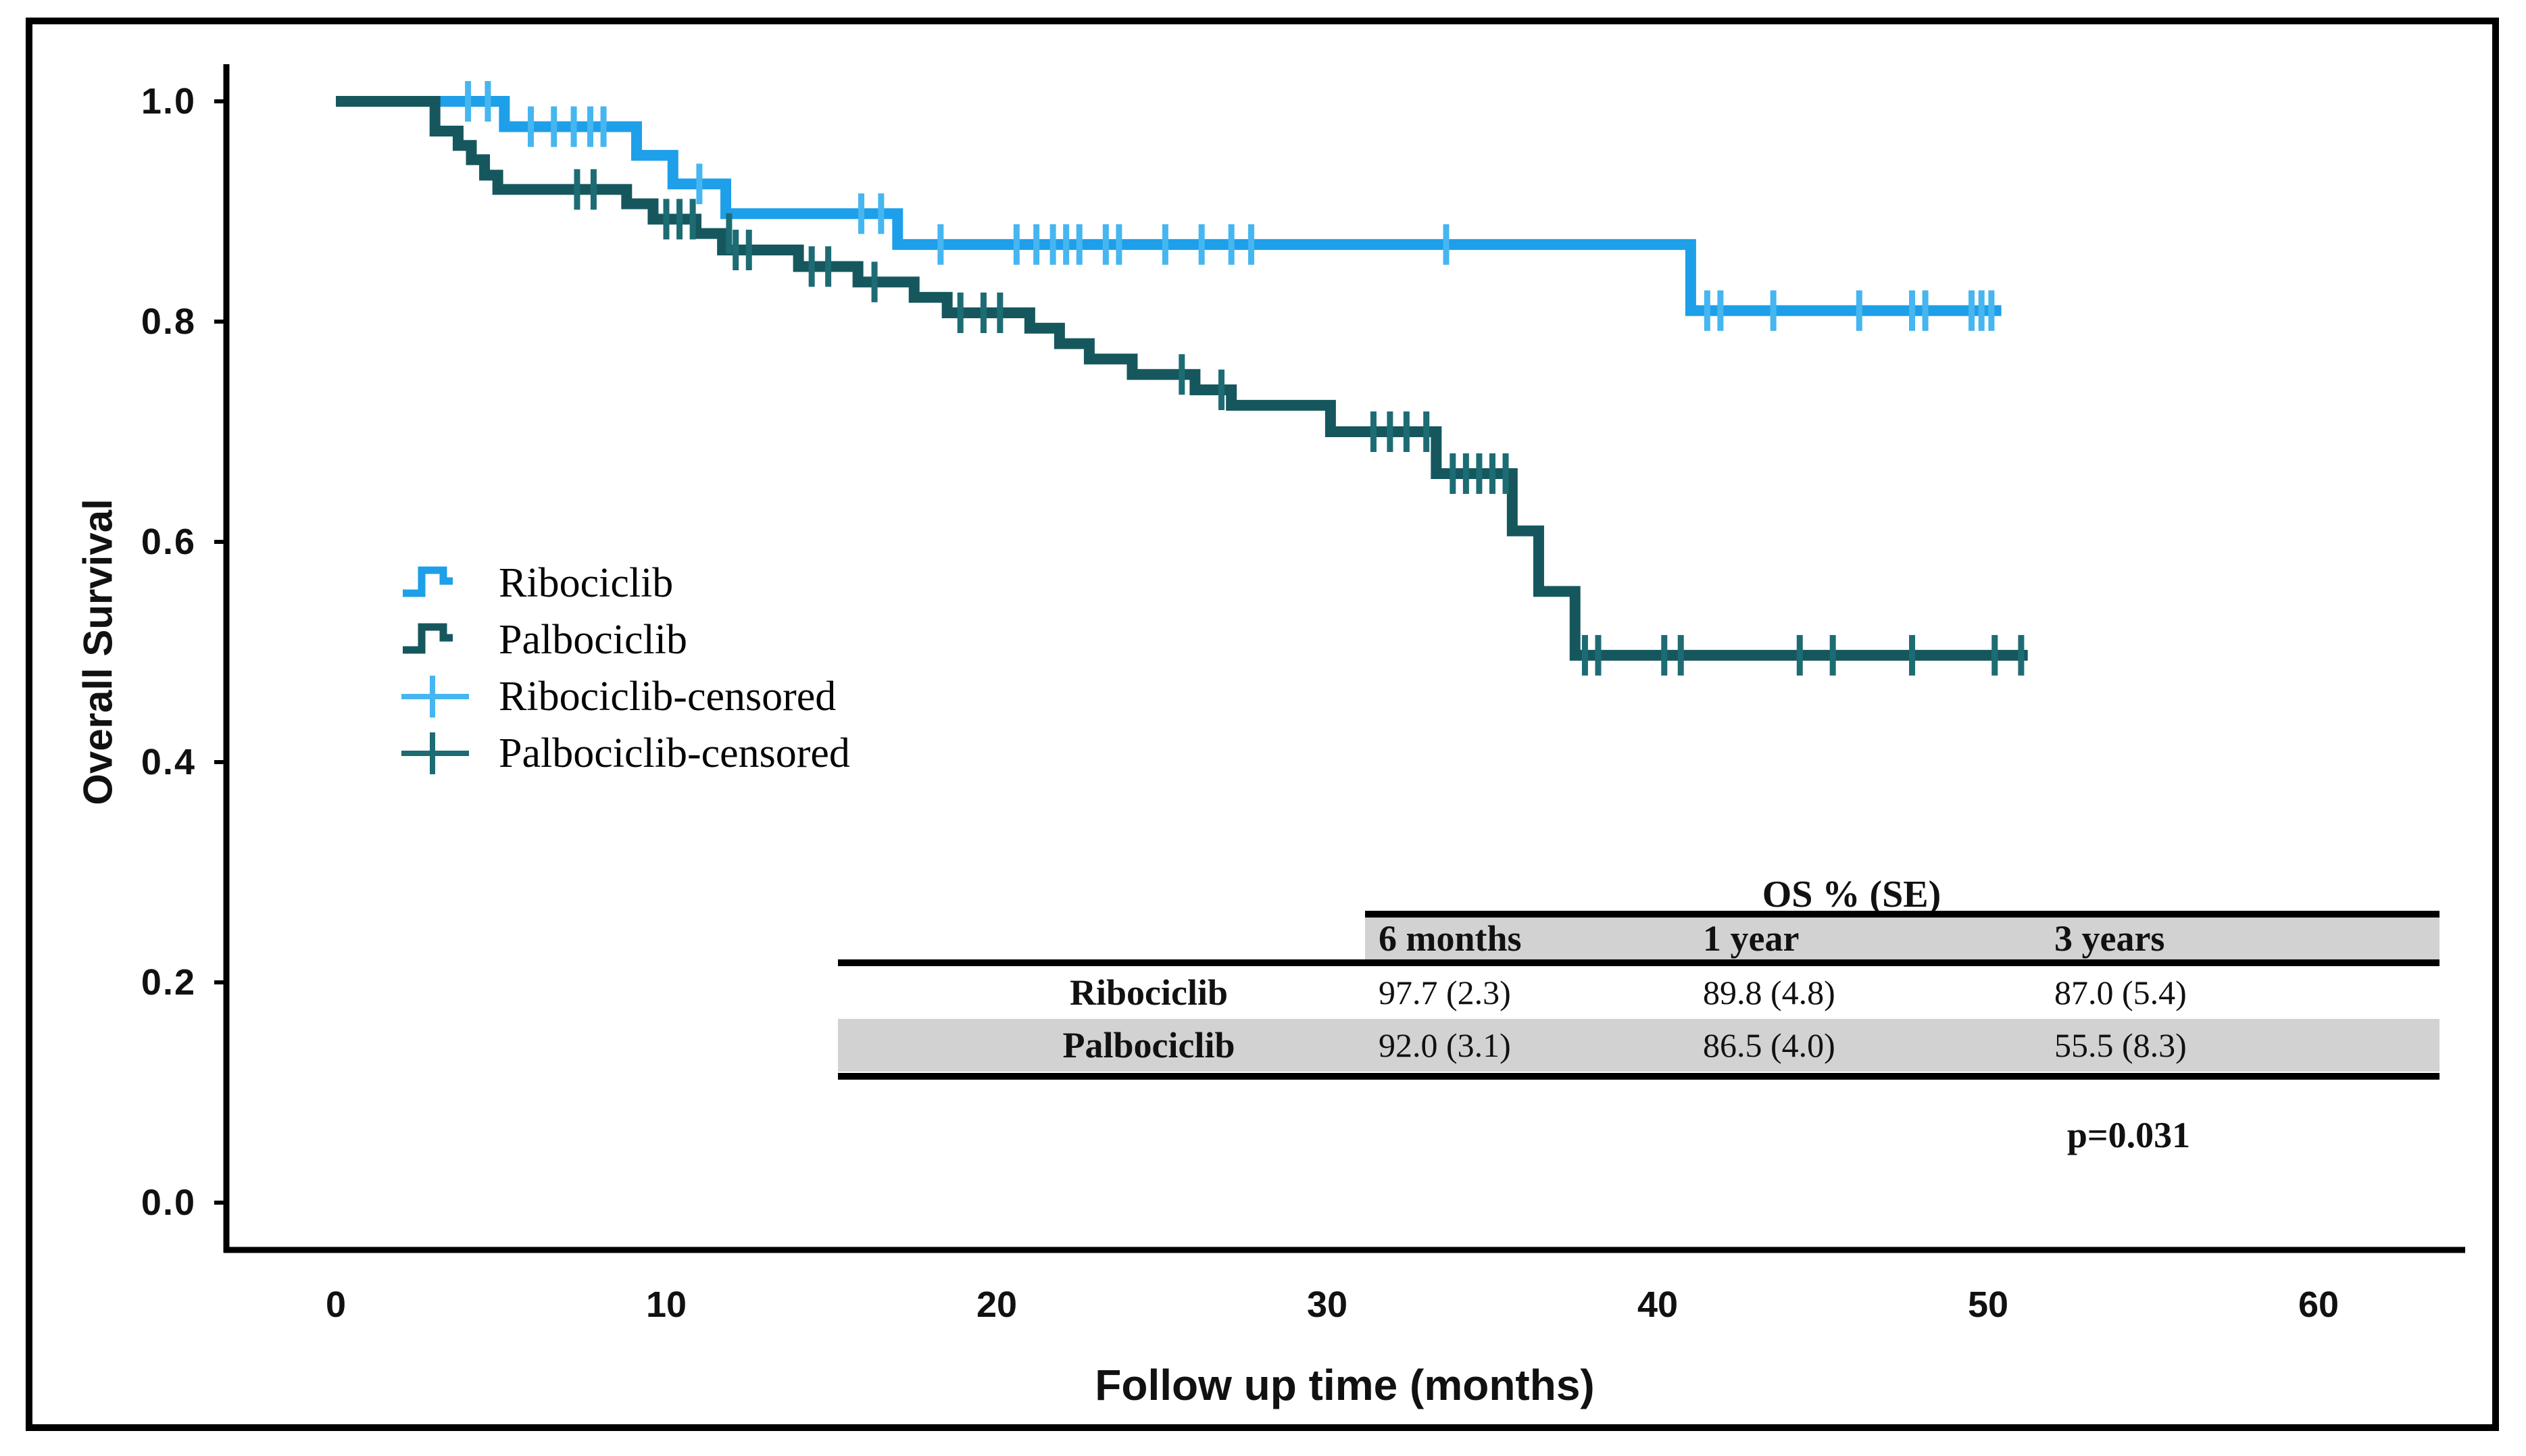 The image size is (2526, 1456). Describe the element at coordinates (2109, 938) in the screenshot. I see `table-column-header: 3 years` at that location.